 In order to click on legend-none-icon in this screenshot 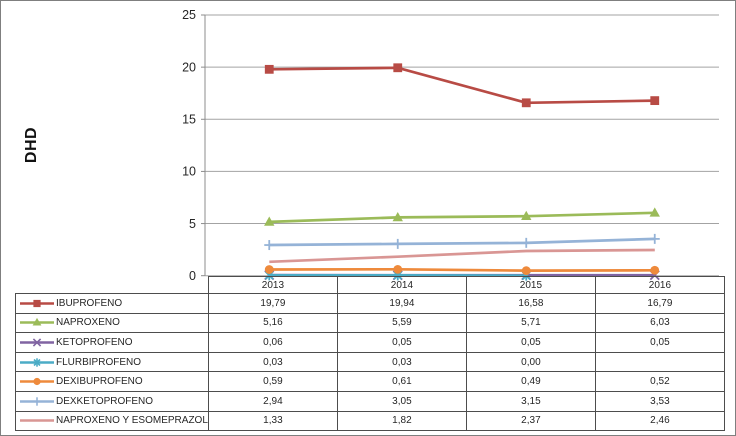, I will do `click(37, 421)`.